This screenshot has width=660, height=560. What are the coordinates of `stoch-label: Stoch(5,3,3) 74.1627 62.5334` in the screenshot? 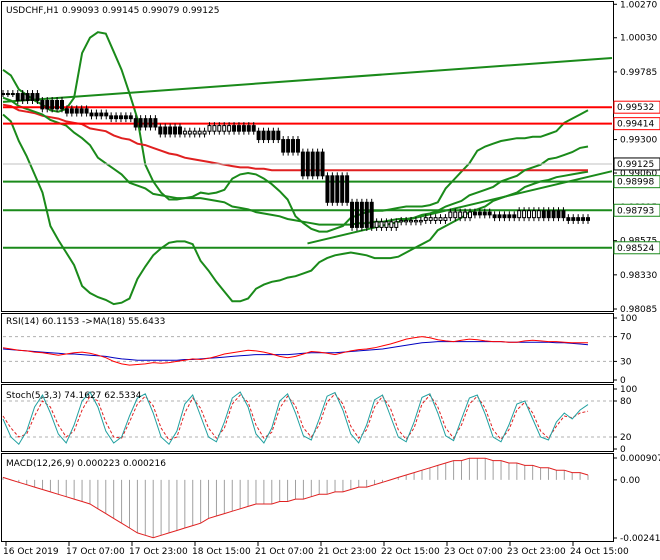 It's located at (74, 396).